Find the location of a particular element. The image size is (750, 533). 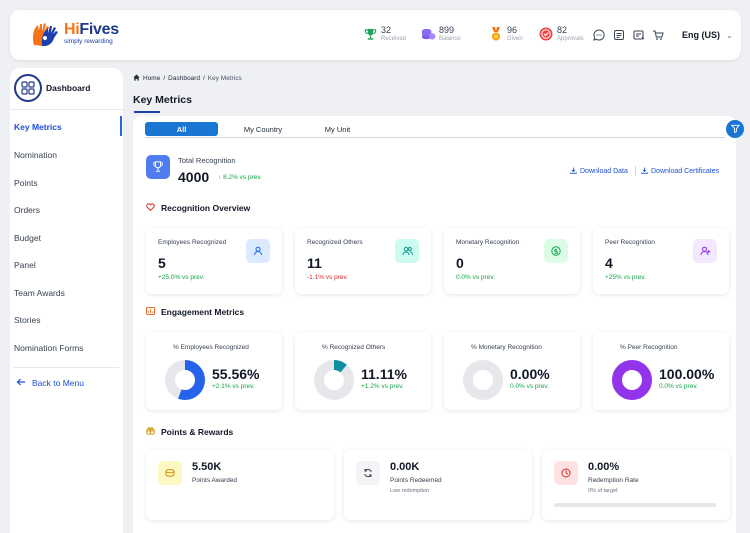

brand-name: HiFives is located at coordinates (91, 30).